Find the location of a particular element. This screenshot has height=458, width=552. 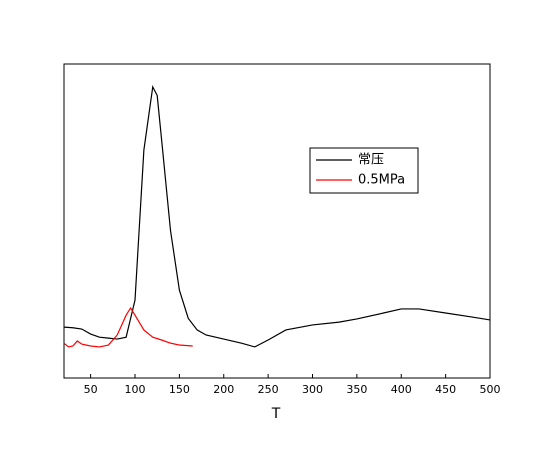

x-tick-label: 300 is located at coordinates (312, 389).